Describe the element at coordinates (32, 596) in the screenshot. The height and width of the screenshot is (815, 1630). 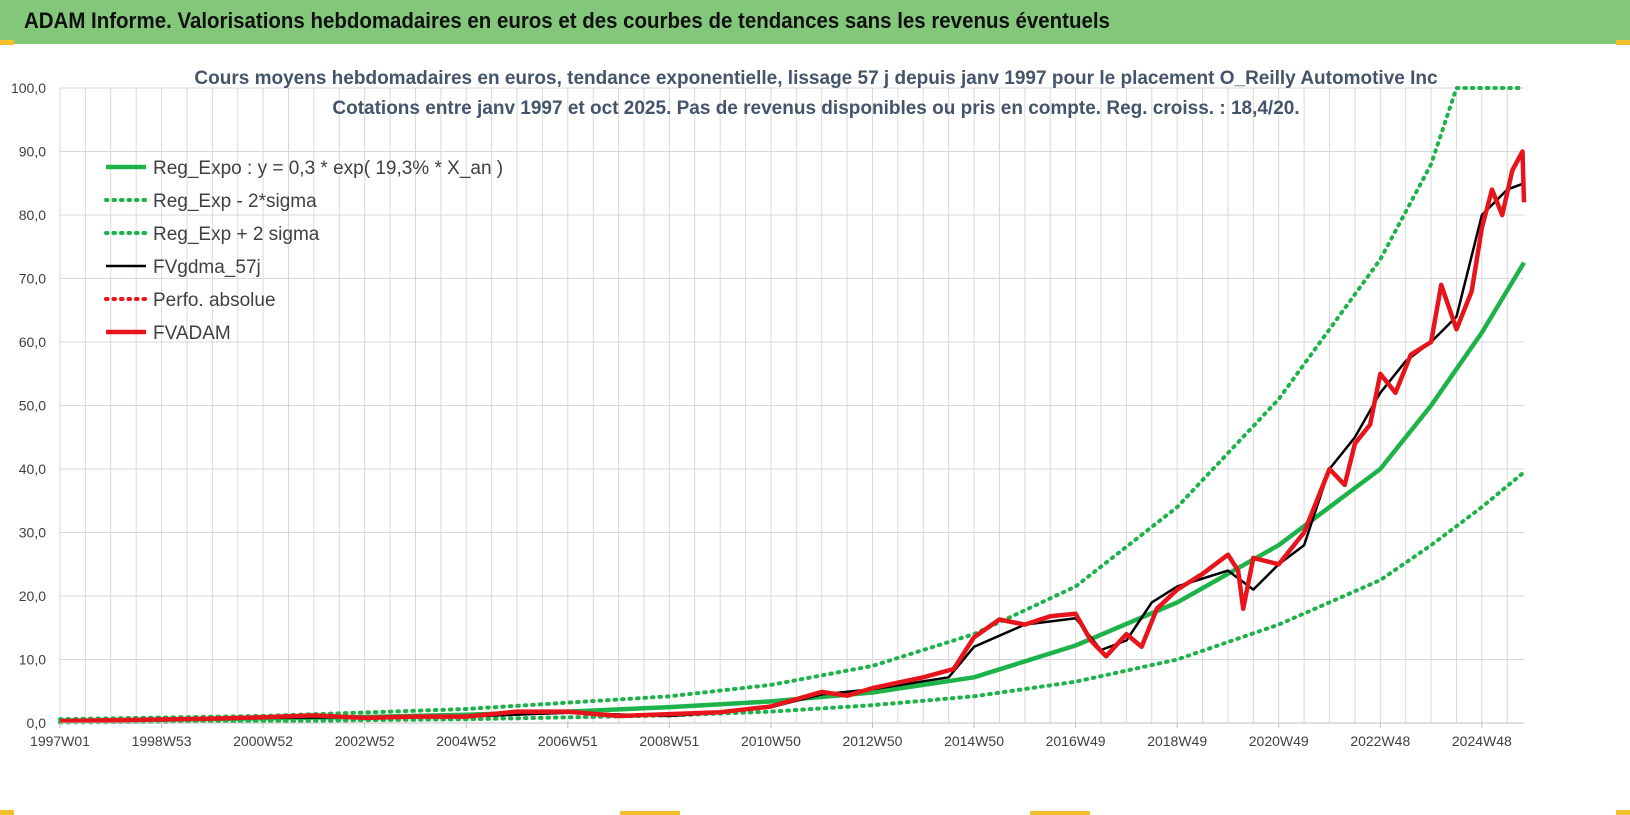
I see `y-tick-label: 20,0` at that location.